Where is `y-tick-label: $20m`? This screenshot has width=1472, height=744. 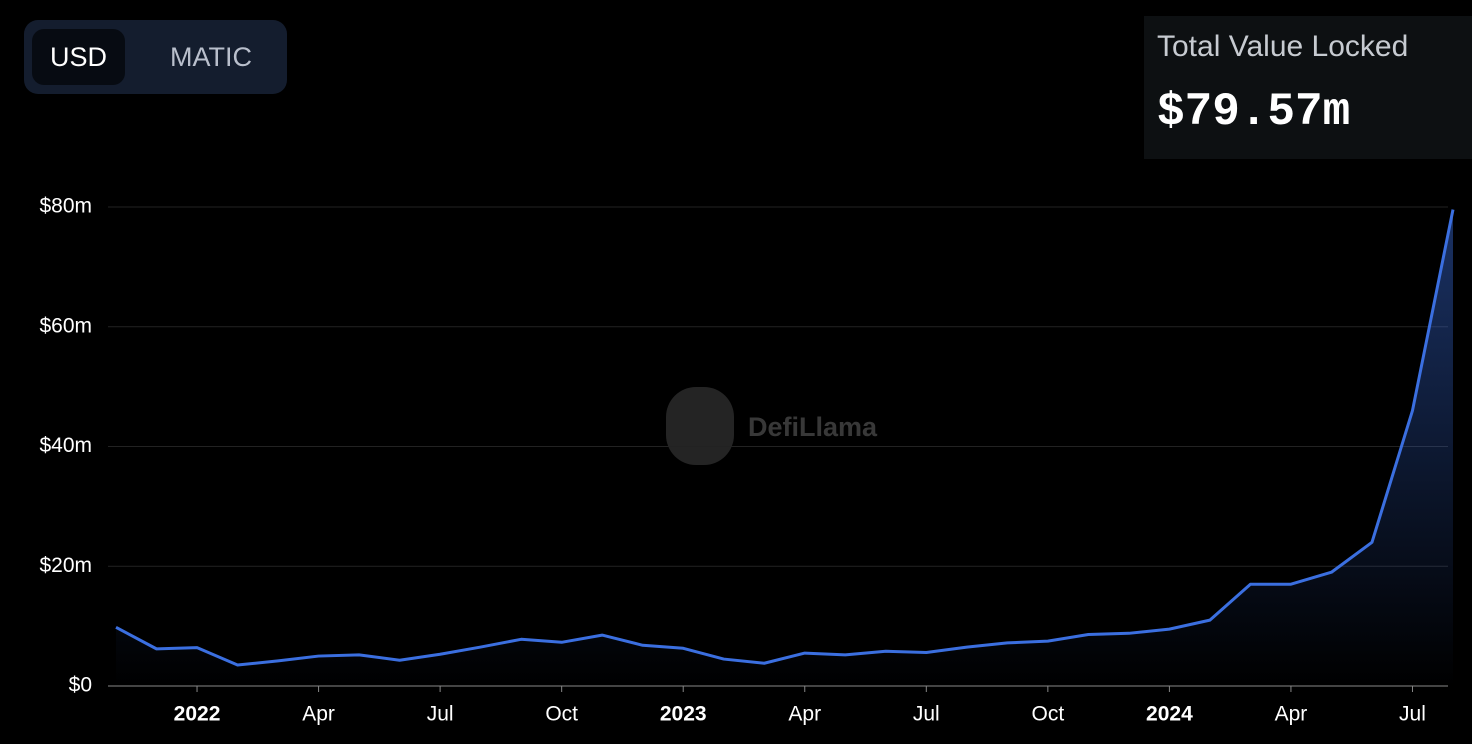
y-tick-label: $20m is located at coordinates (65, 565).